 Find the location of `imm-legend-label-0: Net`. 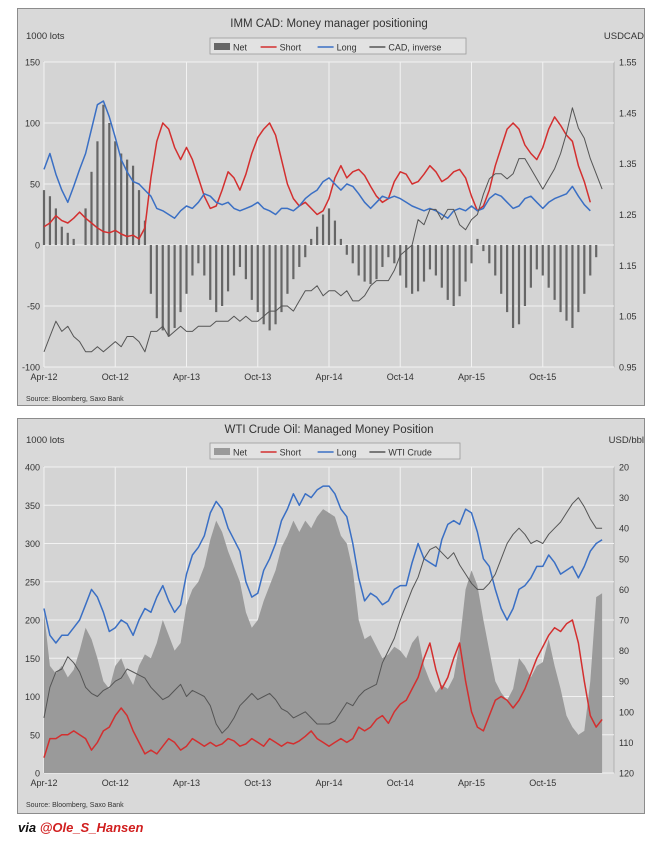

imm-legend-label-0: Net is located at coordinates (240, 48).